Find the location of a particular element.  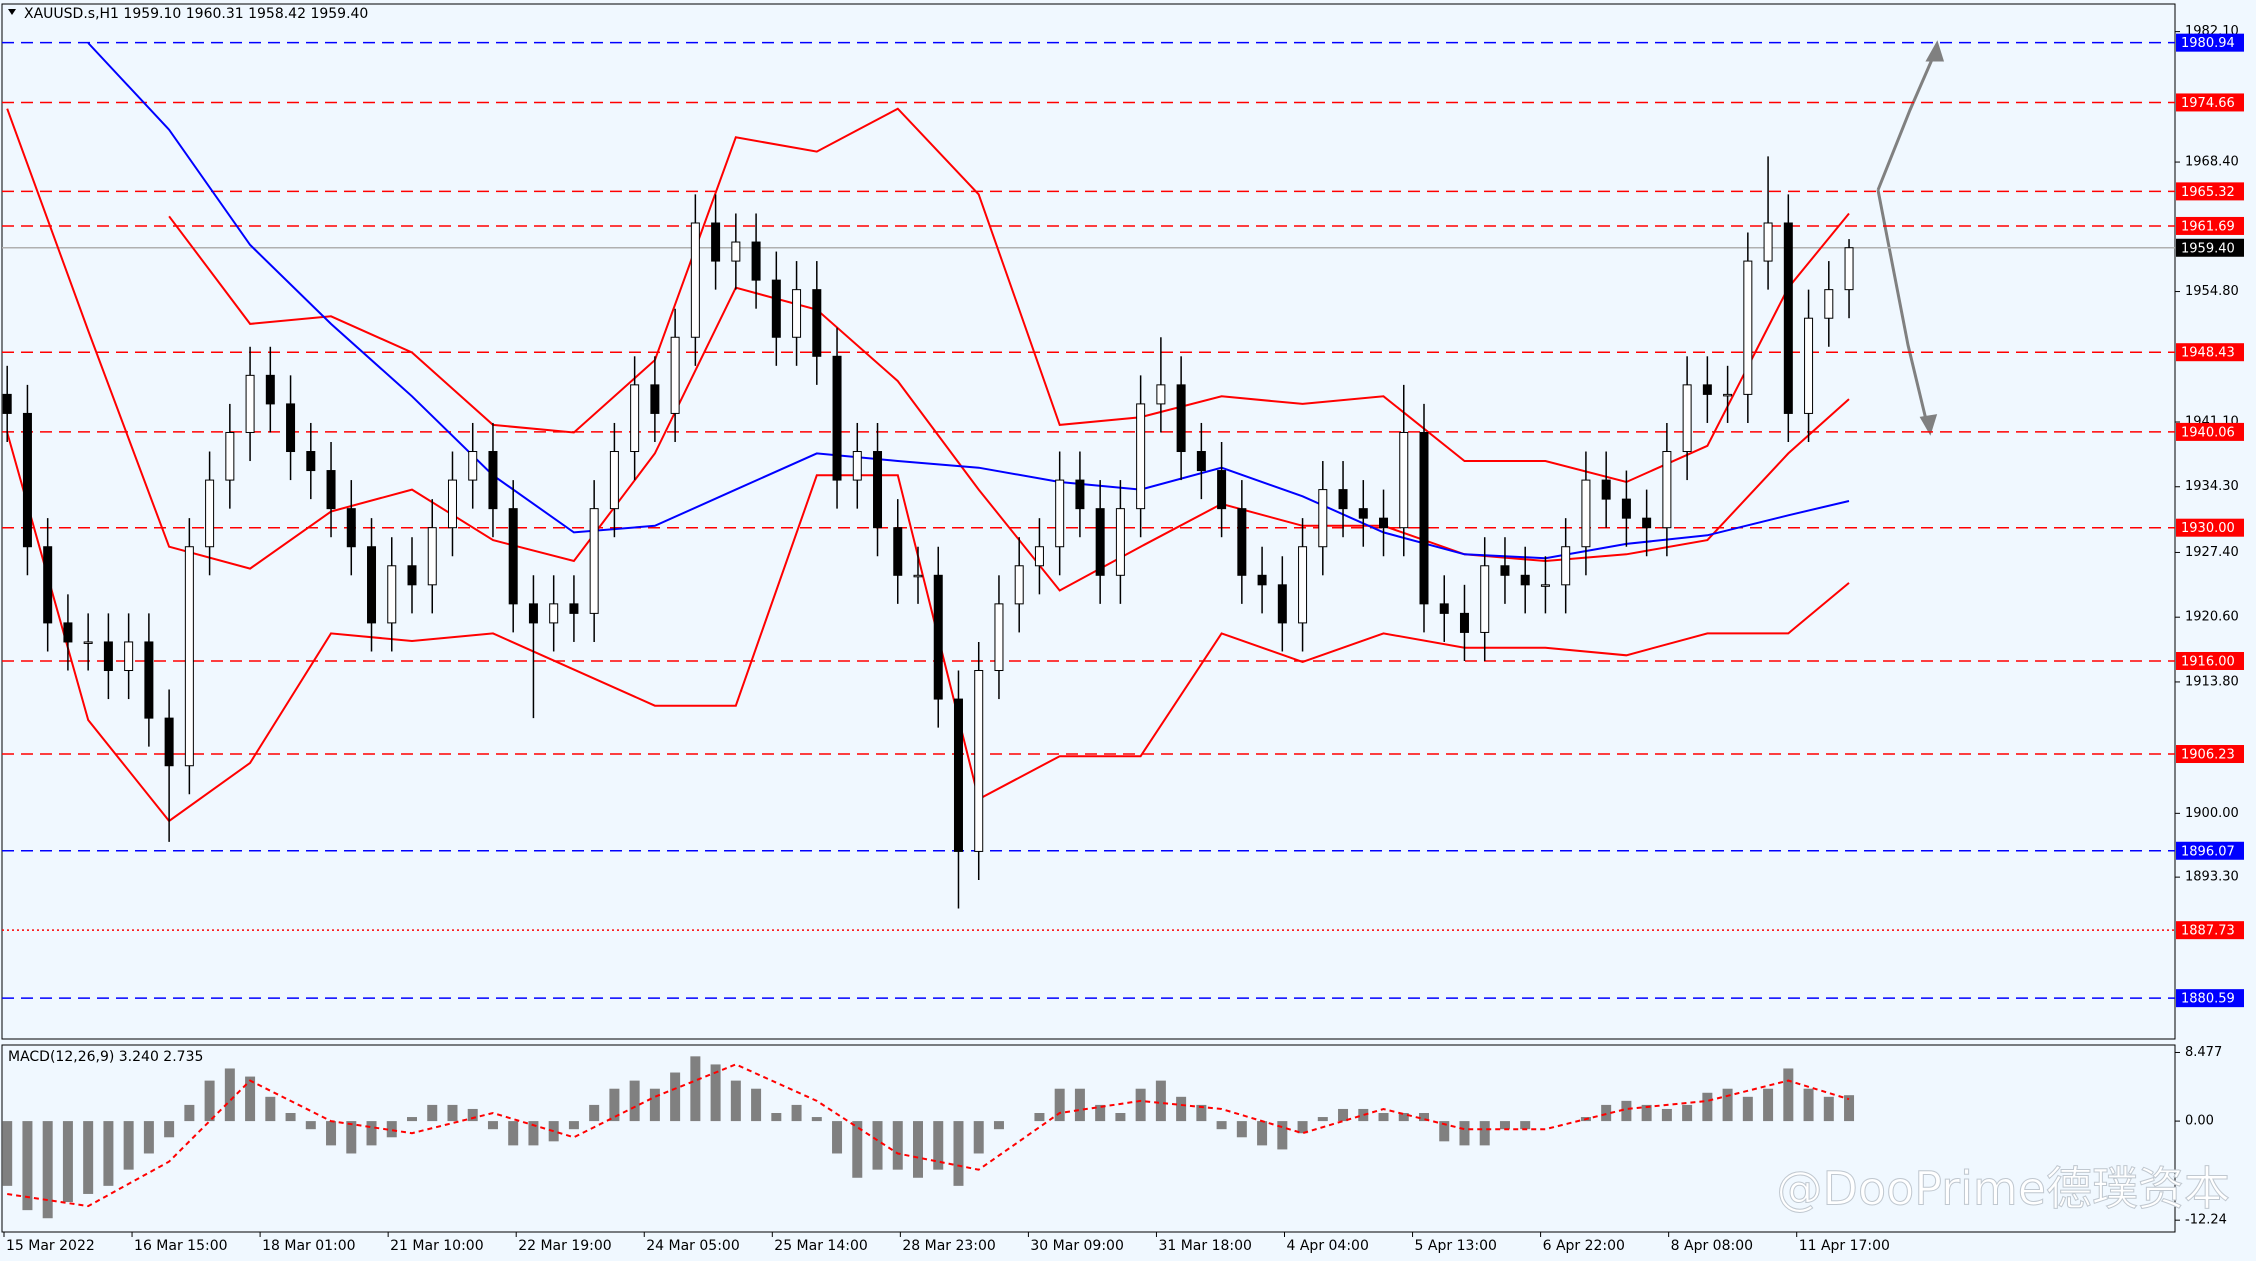

level-label: 1880.59 is located at coordinates (2208, 999).